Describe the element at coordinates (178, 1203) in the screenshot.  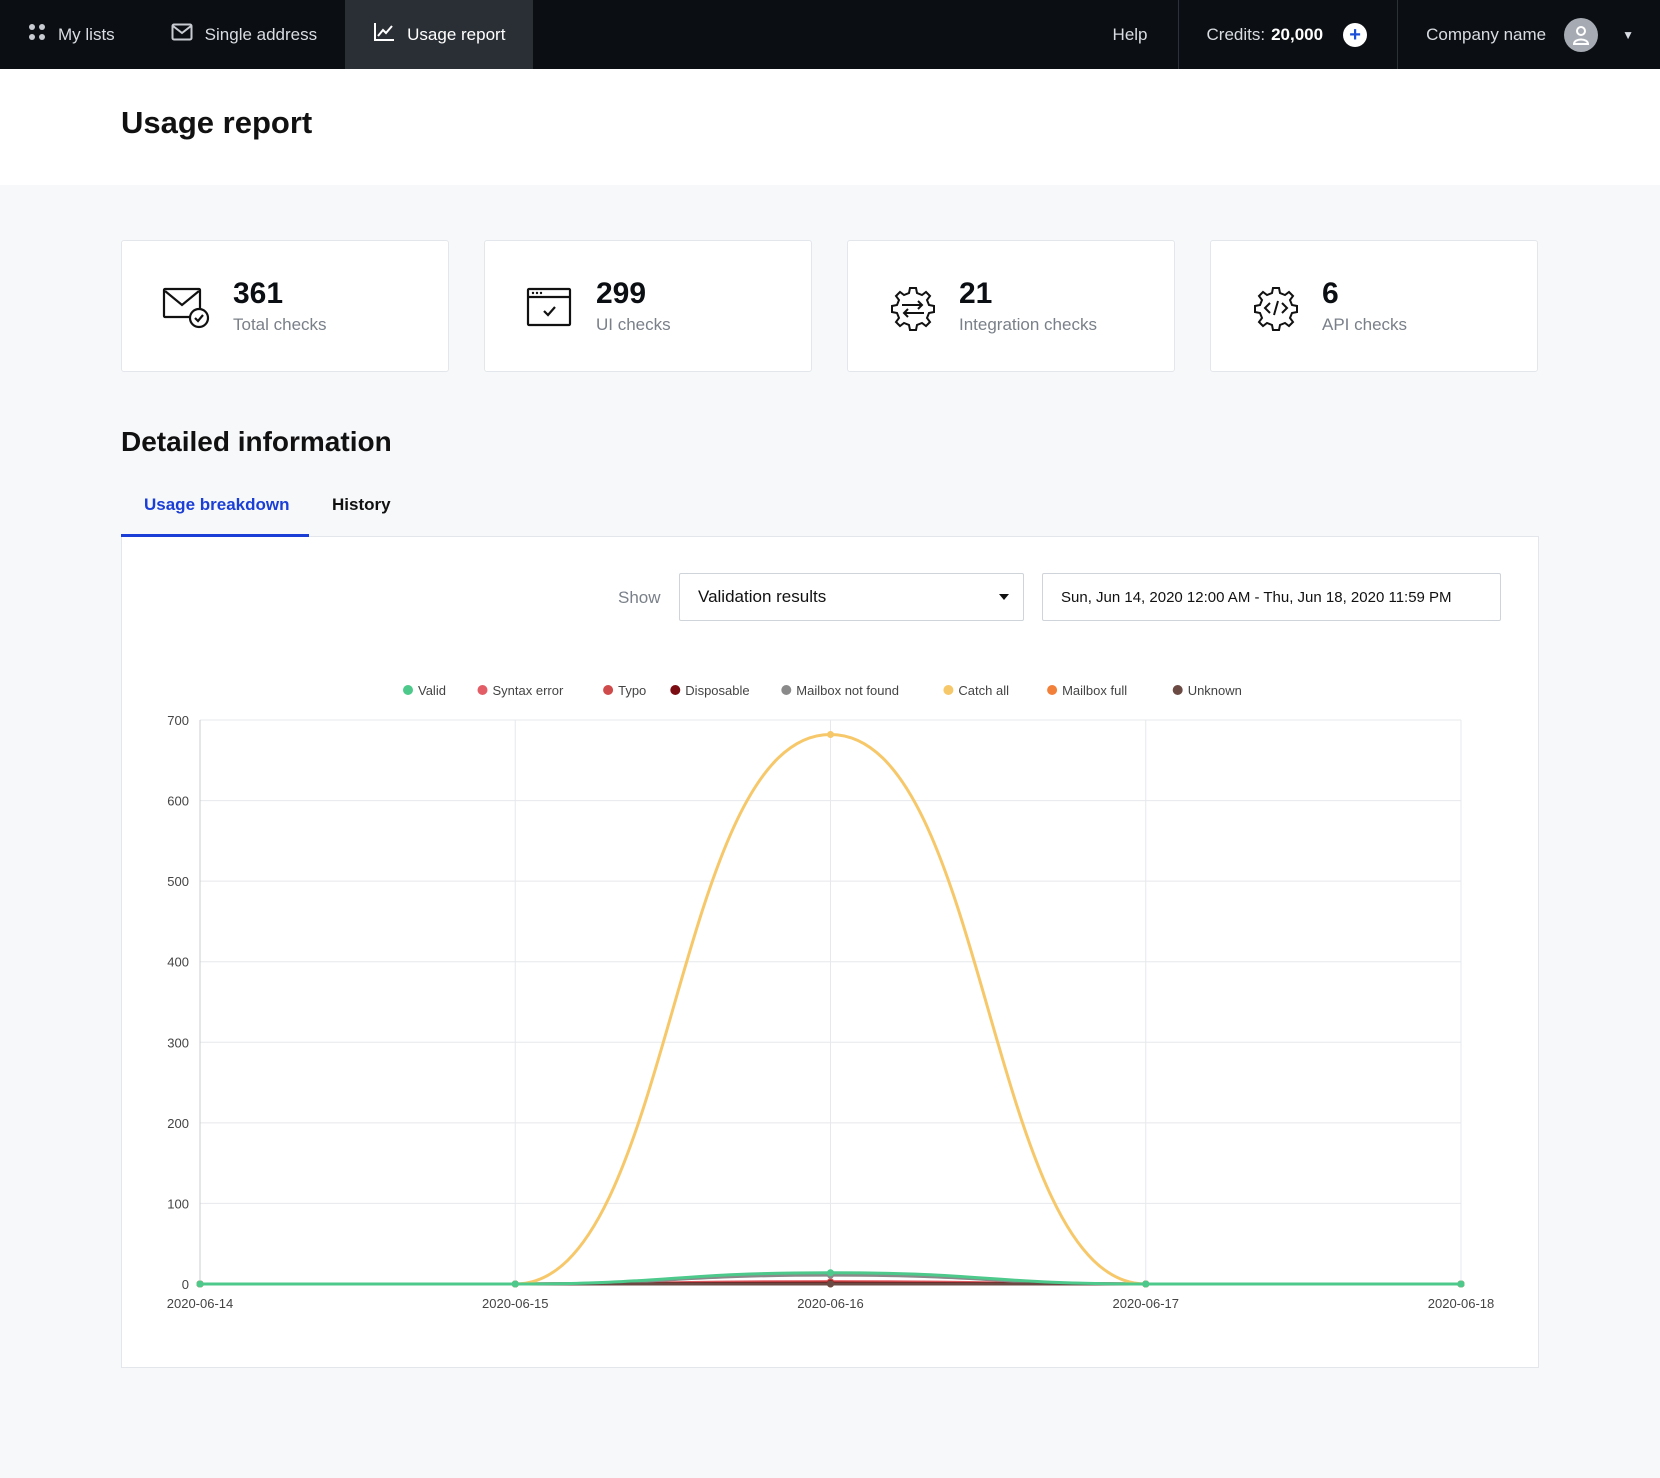
I see `y-tick-label: 100` at that location.